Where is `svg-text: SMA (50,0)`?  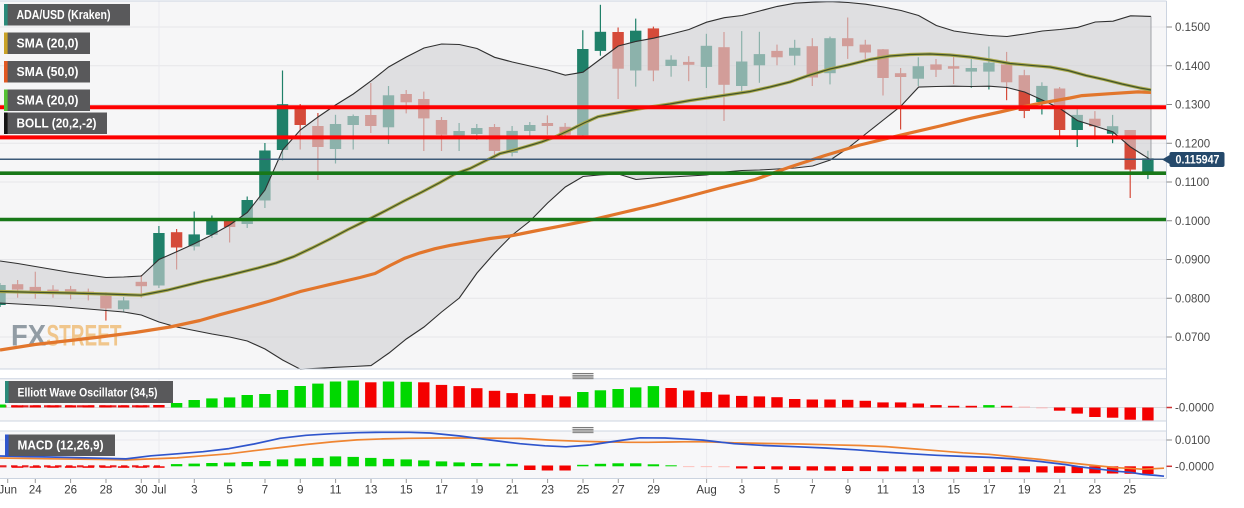
svg-text: SMA (50,0) is located at coordinates (48, 72).